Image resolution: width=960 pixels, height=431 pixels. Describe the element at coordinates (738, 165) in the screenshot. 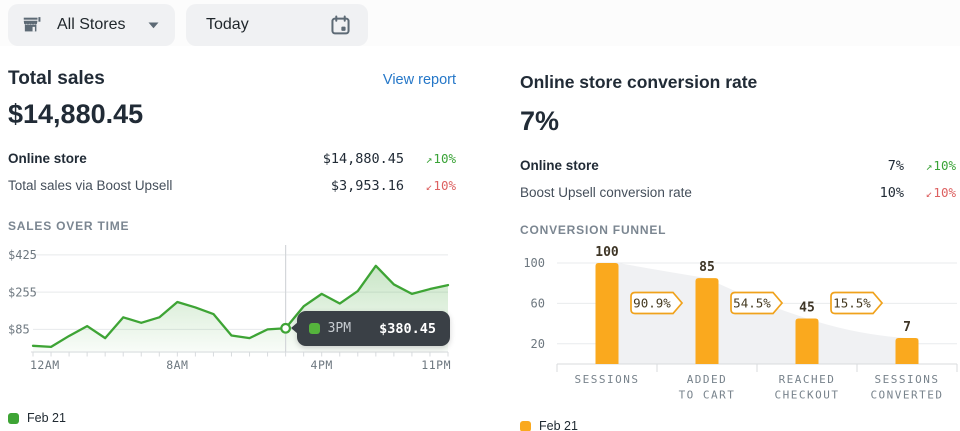

I see `stat-row-online-store-rate: Online store 7% ↗10%` at that location.